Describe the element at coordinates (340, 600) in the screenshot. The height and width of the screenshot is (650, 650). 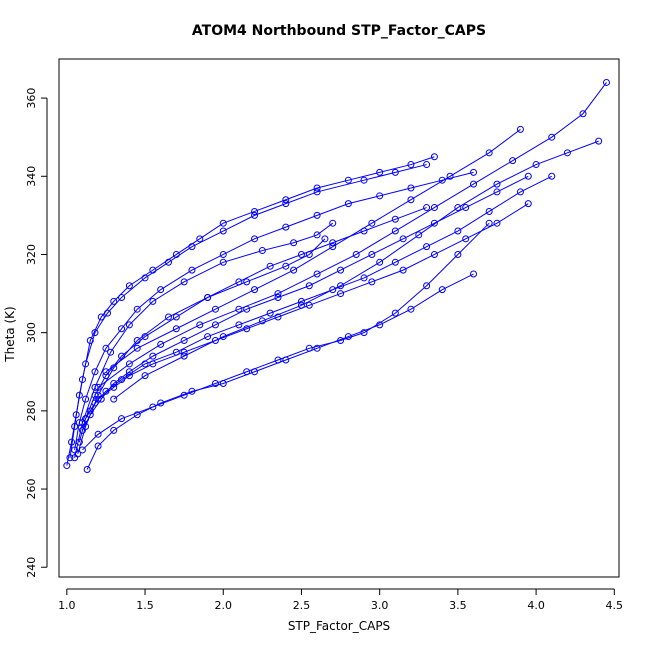
I see `x-axis: 1.0 1.5 2.0 2.5 3.0 3.5 4.0 4.5` at that location.